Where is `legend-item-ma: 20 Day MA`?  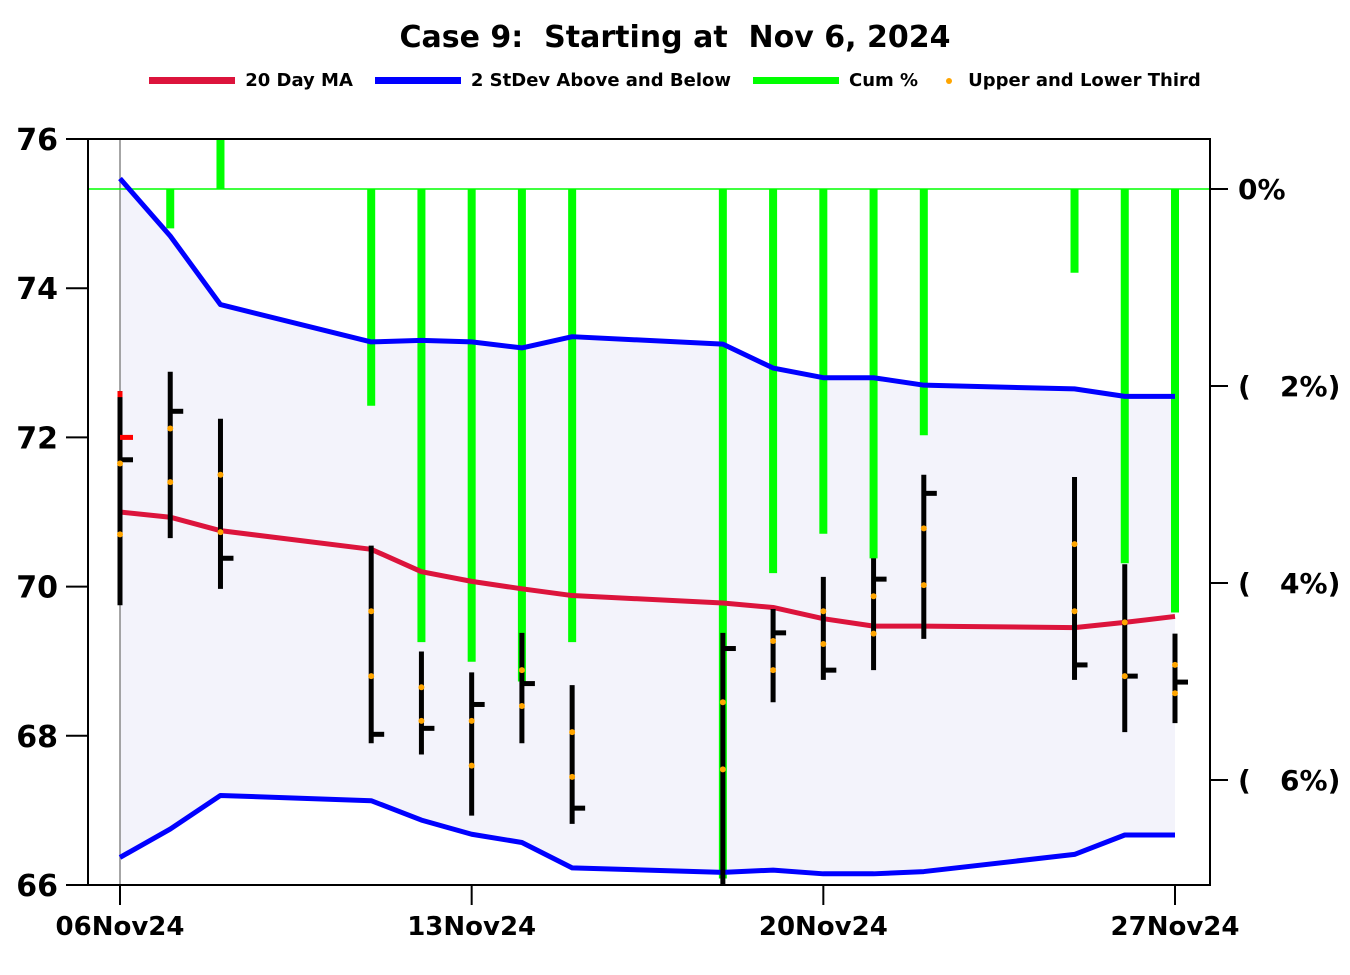
legend-item-ma: 20 Day MA is located at coordinates (251, 80).